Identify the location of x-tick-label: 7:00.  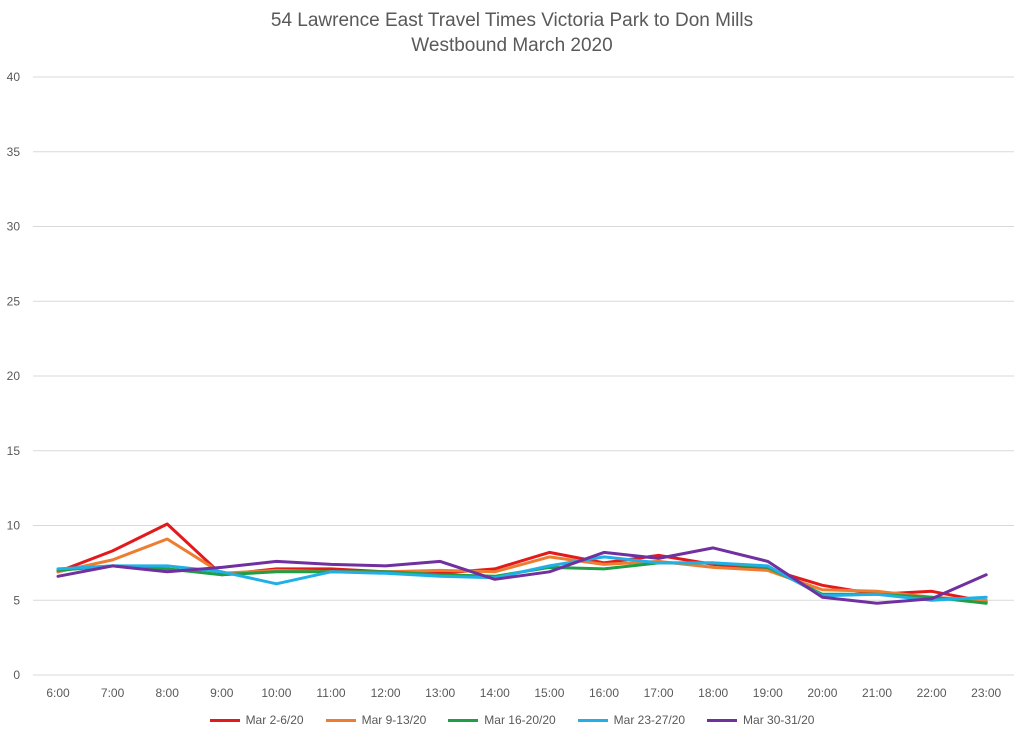
(113, 693).